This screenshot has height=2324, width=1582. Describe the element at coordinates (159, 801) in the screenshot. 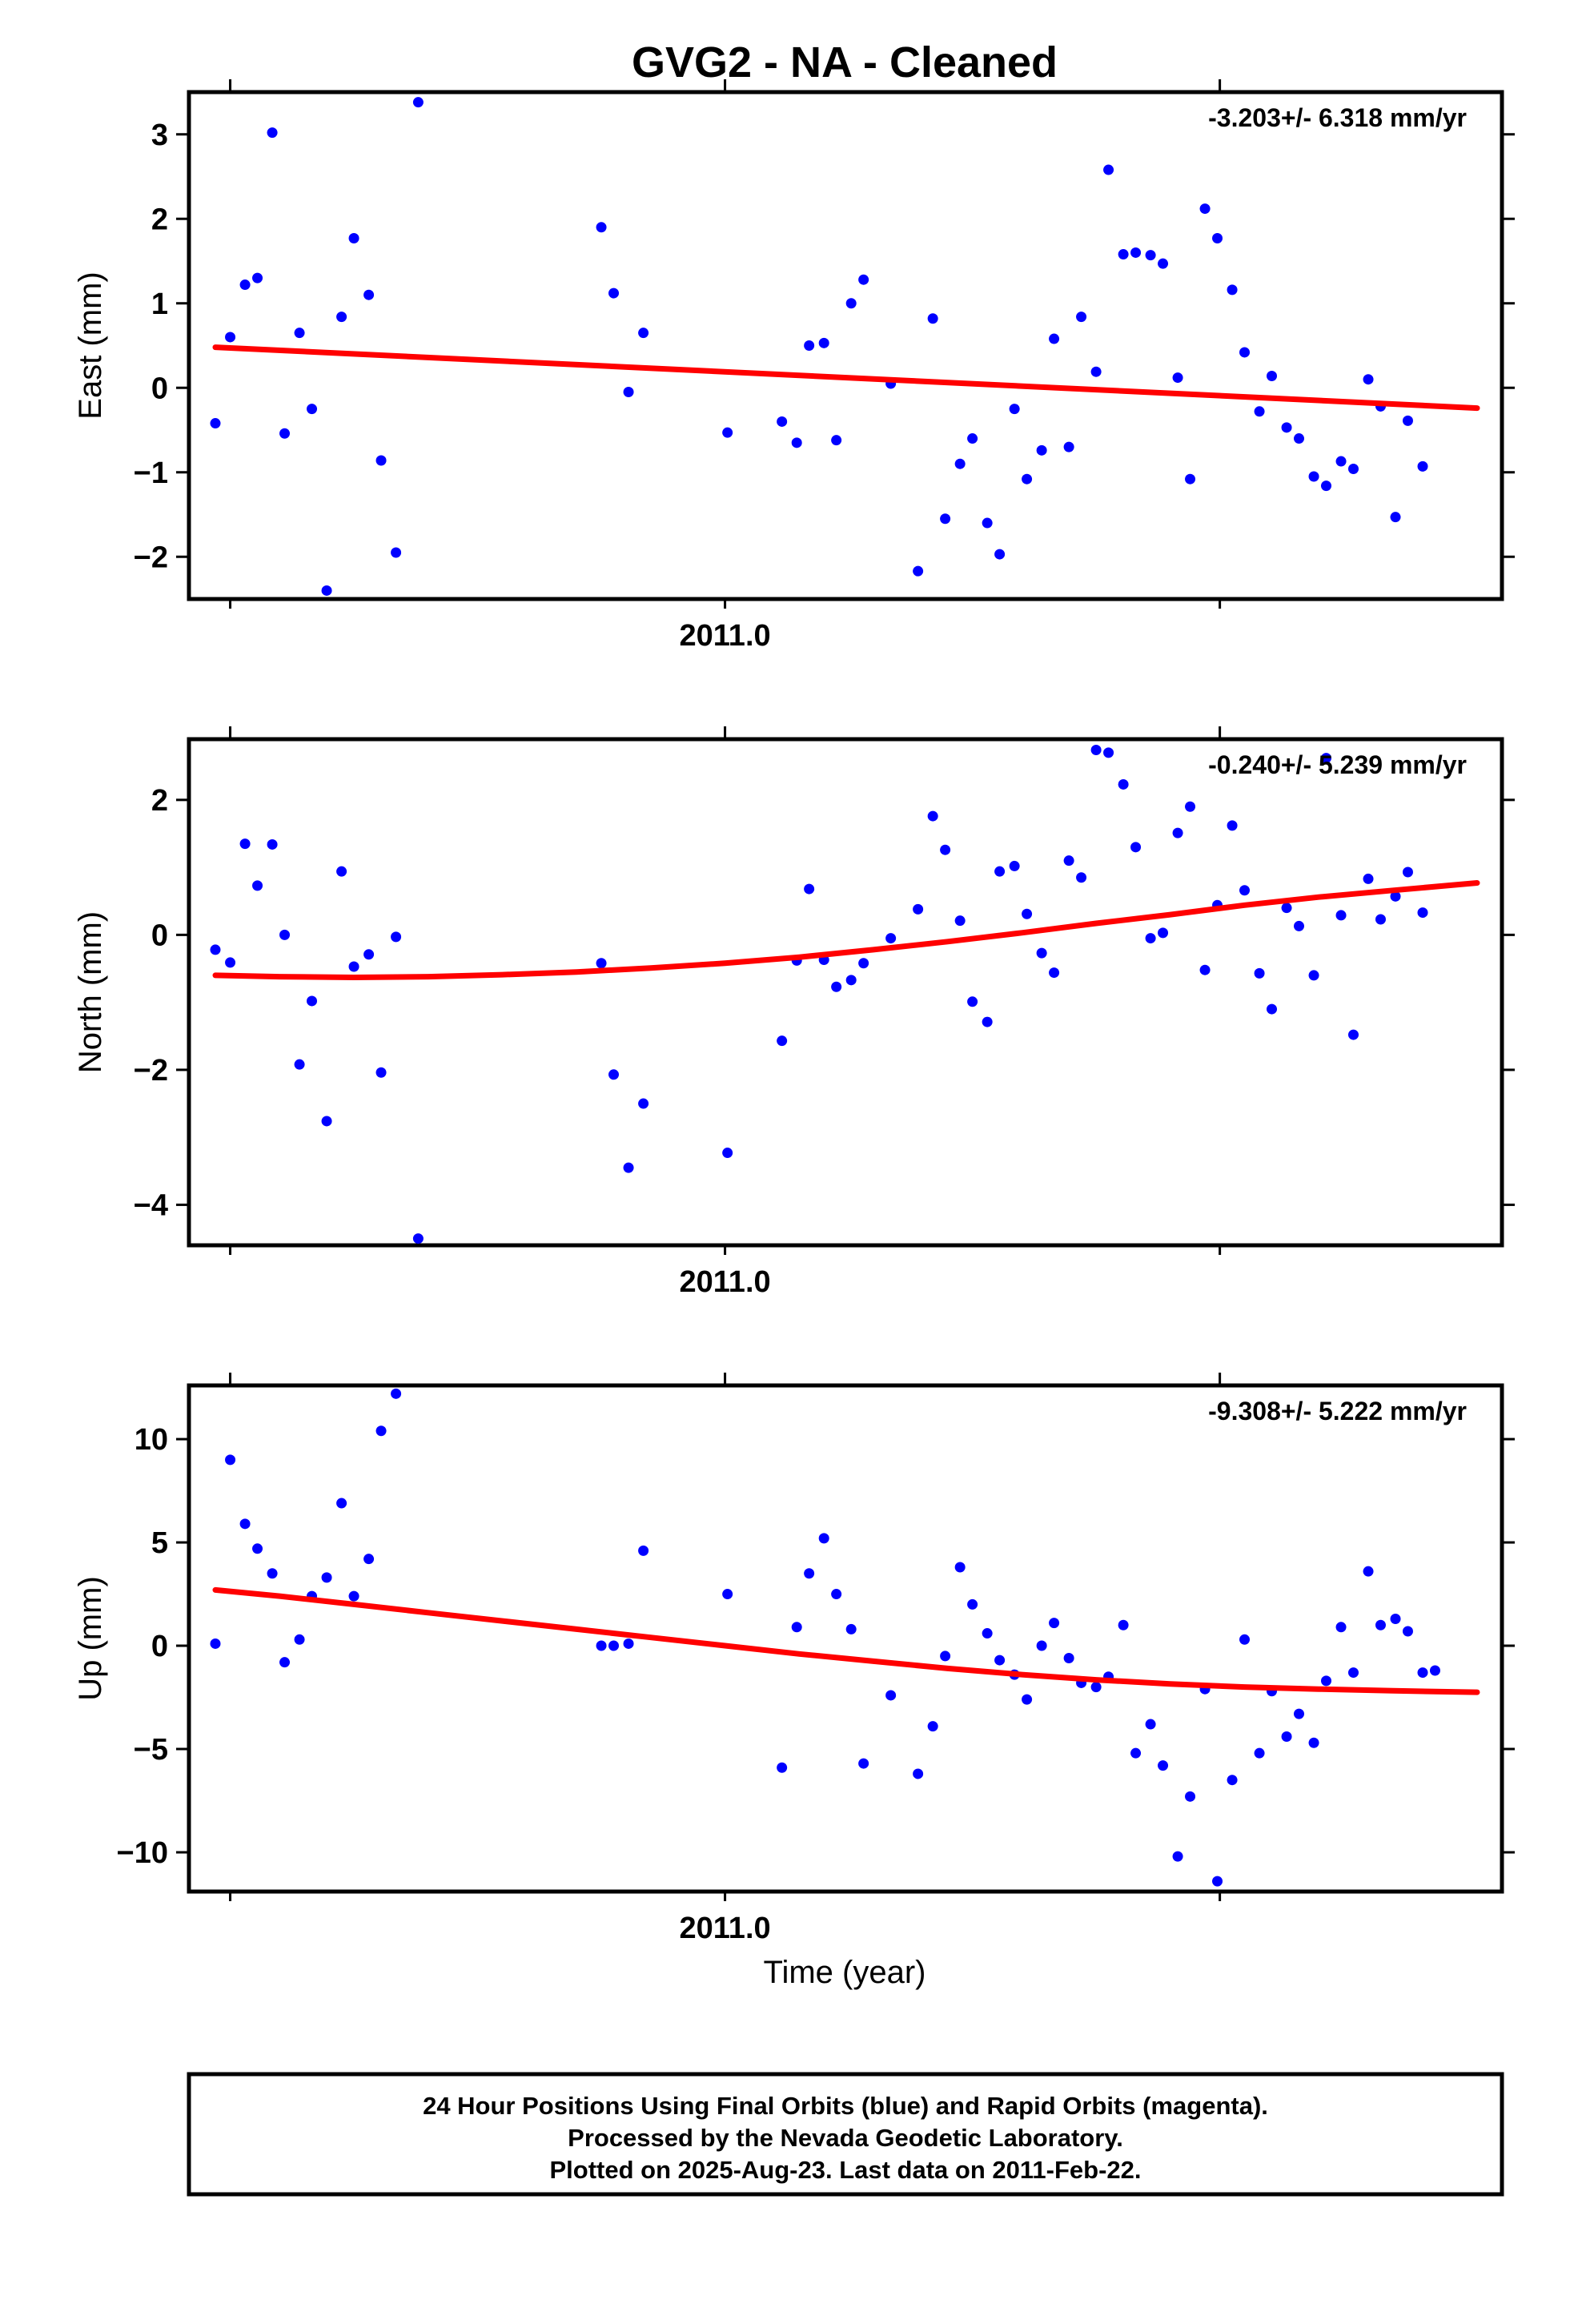

I see `north-y-tick-label: 2` at that location.